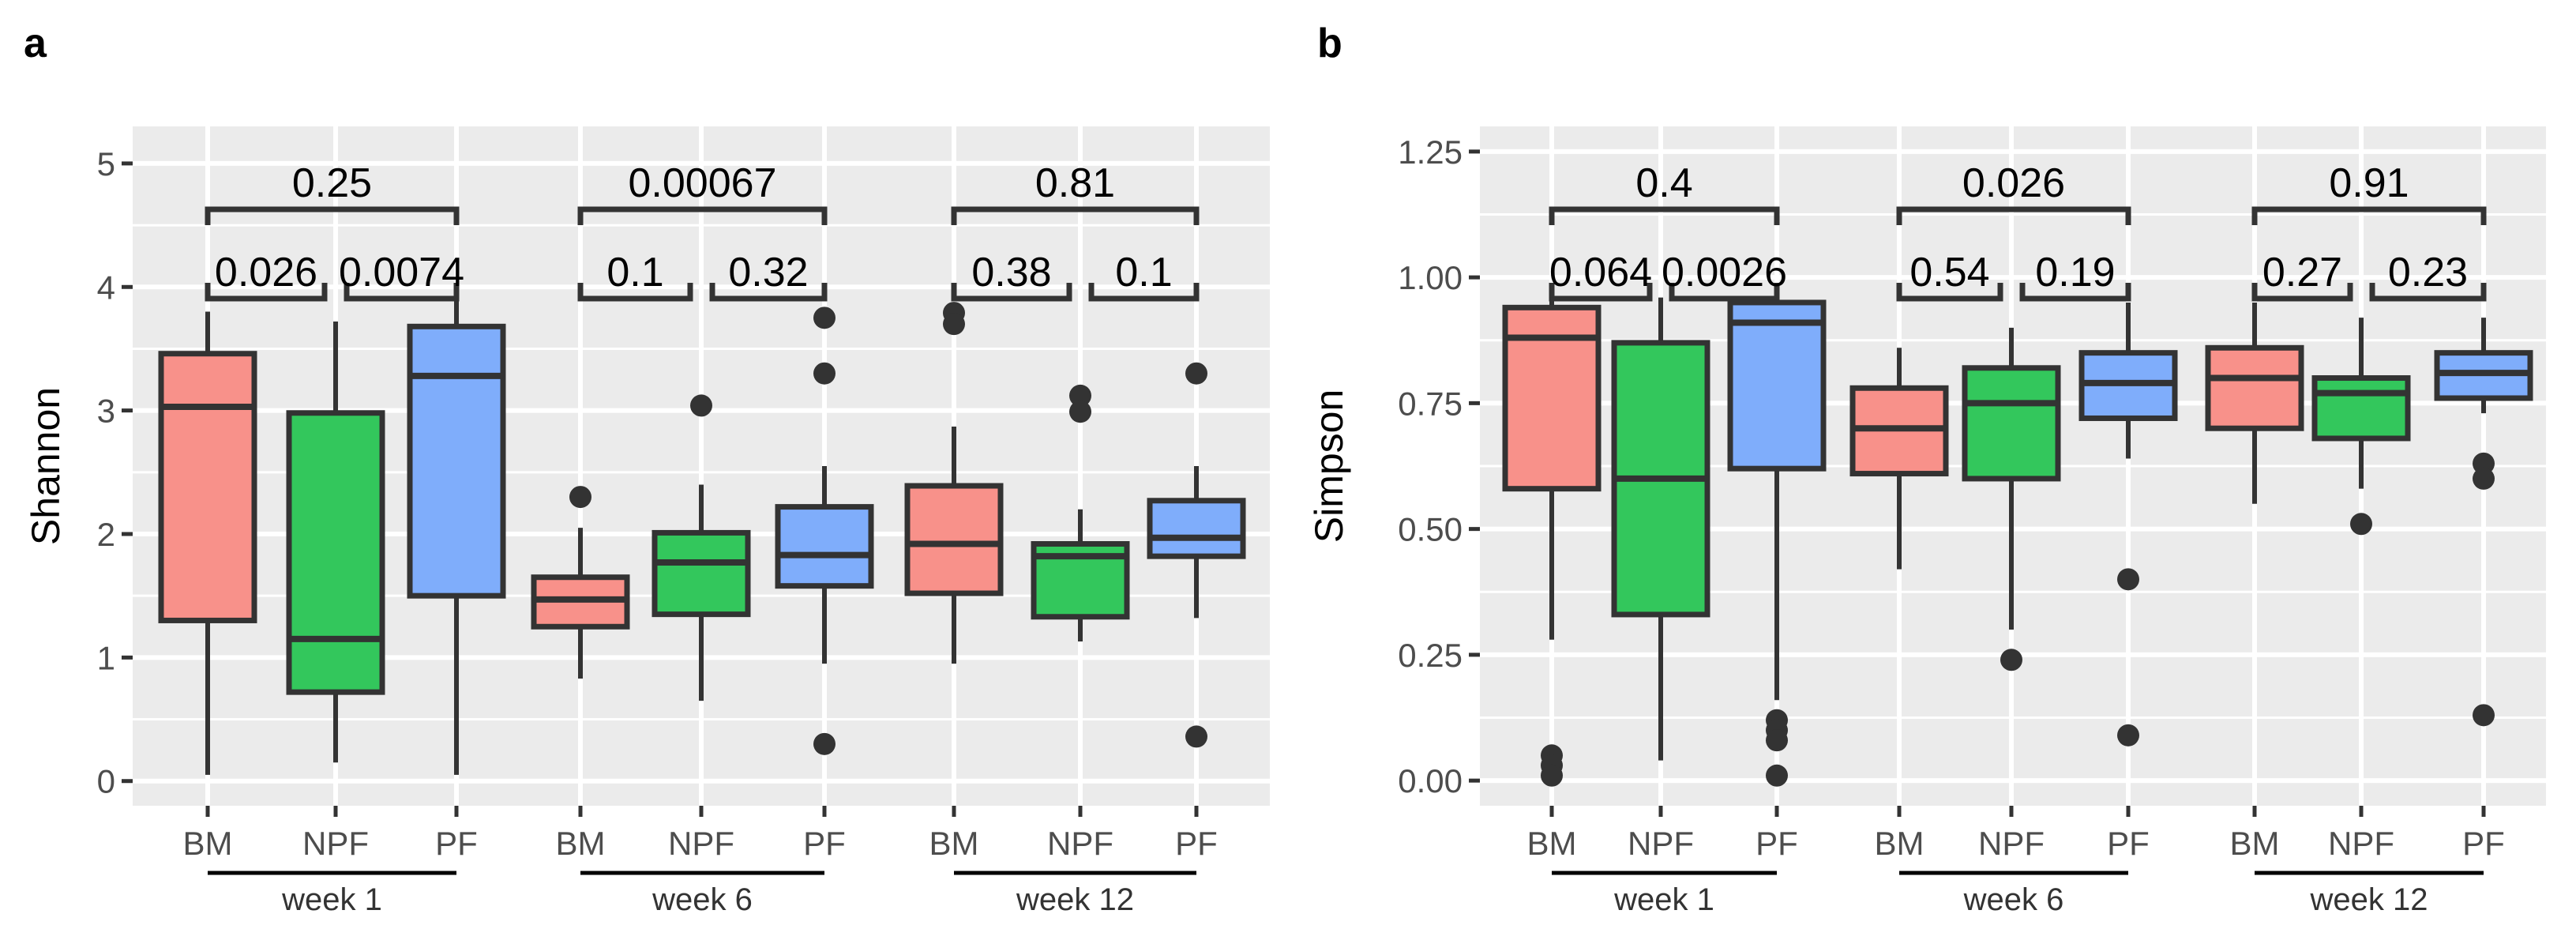 The width and height of the screenshot is (2576, 944). I want to click on y-tick-label: 1, so click(106, 657).